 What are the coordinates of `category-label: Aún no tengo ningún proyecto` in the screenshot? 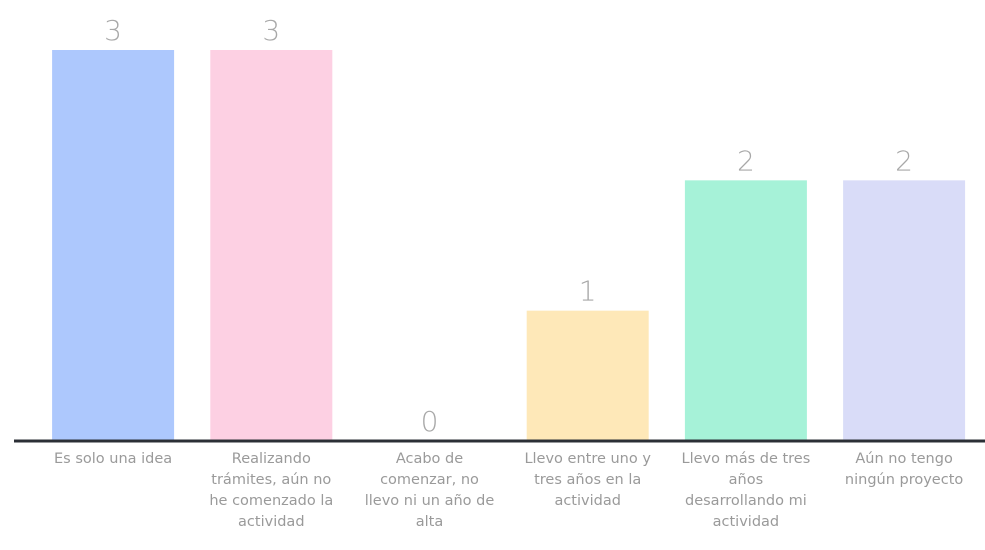 It's located at (904, 469).